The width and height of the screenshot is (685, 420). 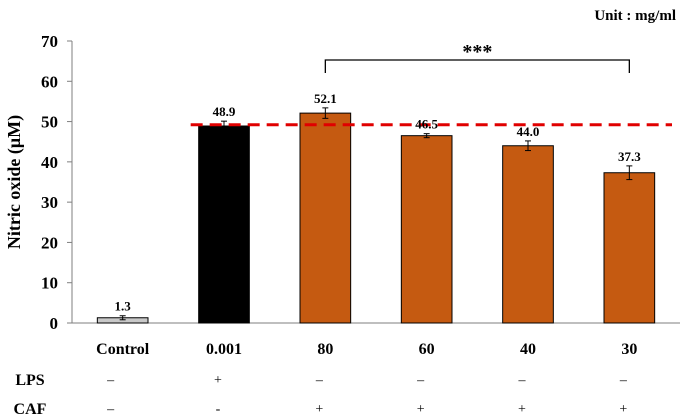 What do you see at coordinates (528, 131) in the screenshot?
I see `data-label: 44.0` at bounding box center [528, 131].